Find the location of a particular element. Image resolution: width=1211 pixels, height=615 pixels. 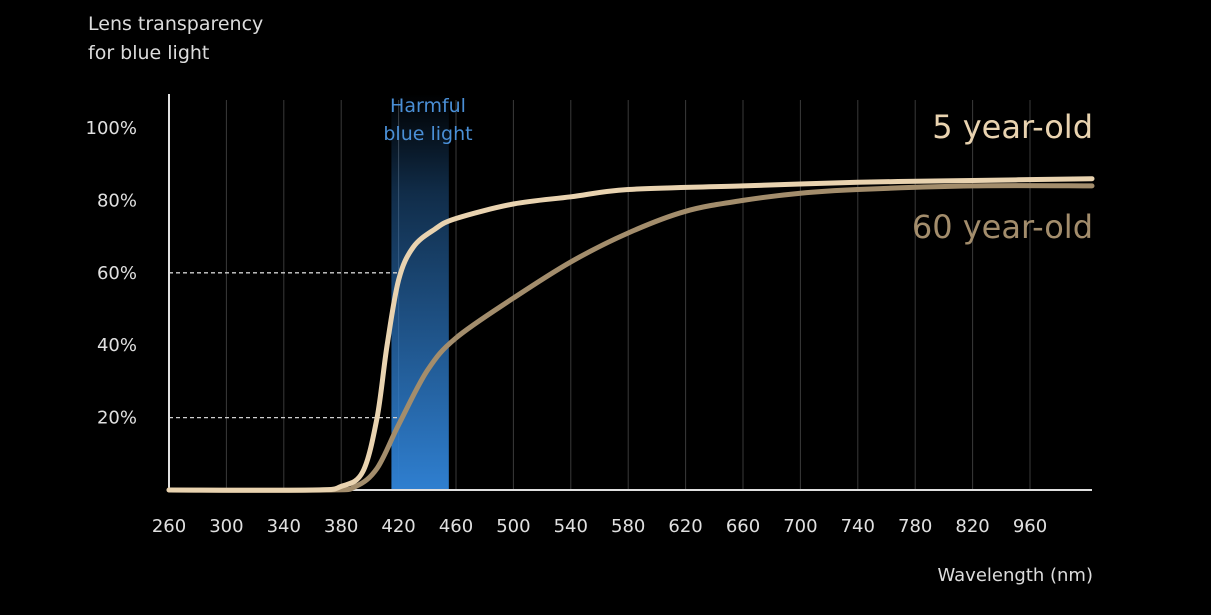

x-tick-label: 340 is located at coordinates (284, 526).